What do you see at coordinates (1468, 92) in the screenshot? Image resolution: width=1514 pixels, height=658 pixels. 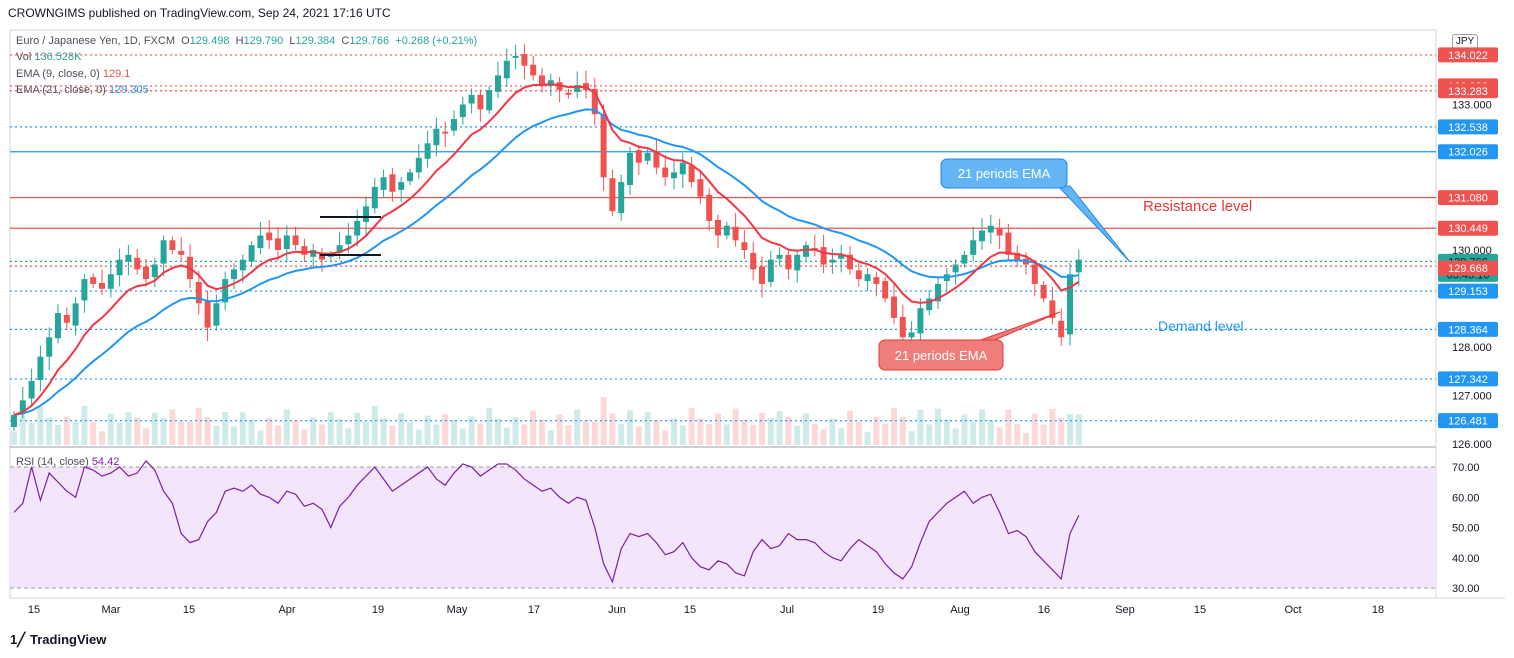 I see `price-tag-text: 133.283` at bounding box center [1468, 92].